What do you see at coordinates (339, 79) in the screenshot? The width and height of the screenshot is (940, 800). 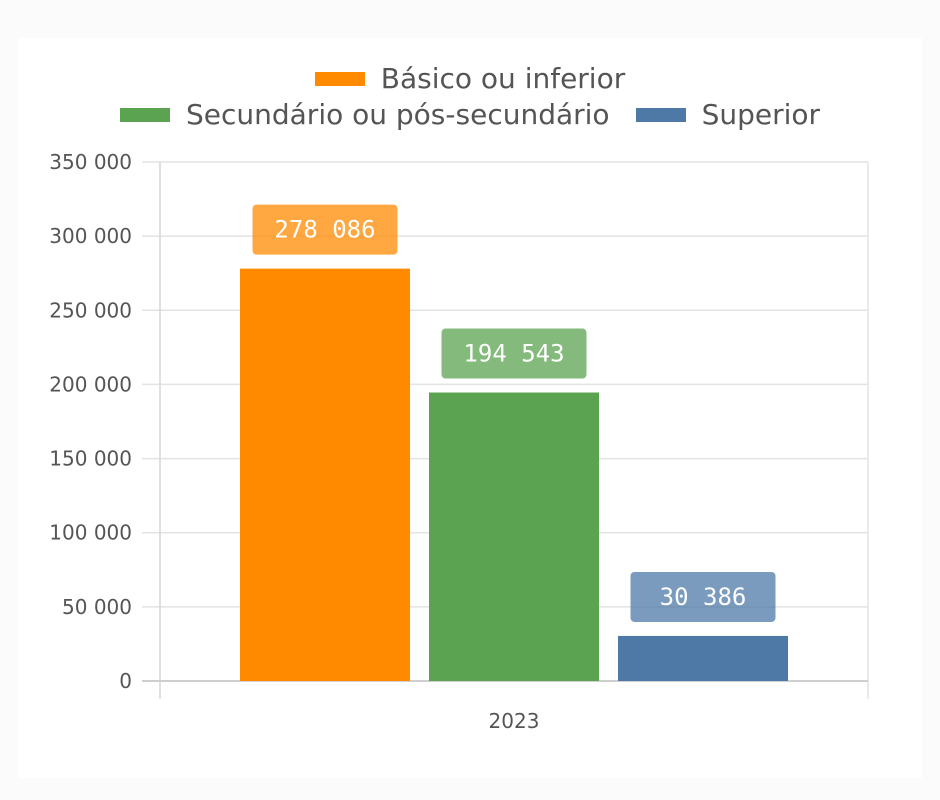 I see `legend-swatch-basico` at bounding box center [339, 79].